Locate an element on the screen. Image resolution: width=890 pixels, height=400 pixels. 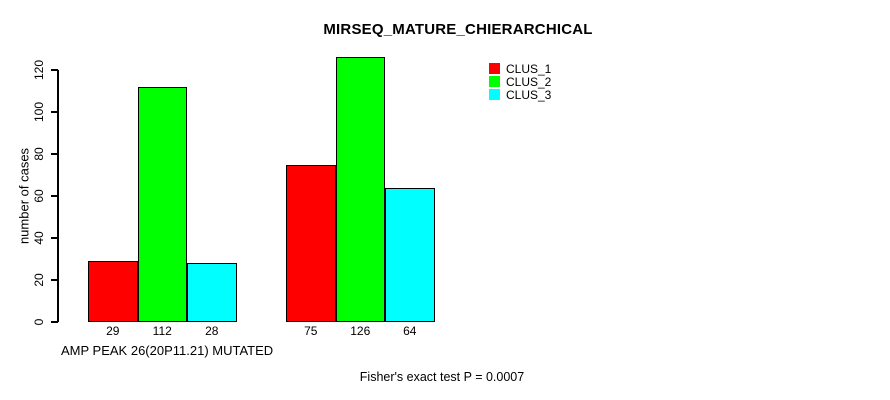
x-axis-title: AMP PEAK 26(20P11.21) MUTATED is located at coordinates (167, 350).